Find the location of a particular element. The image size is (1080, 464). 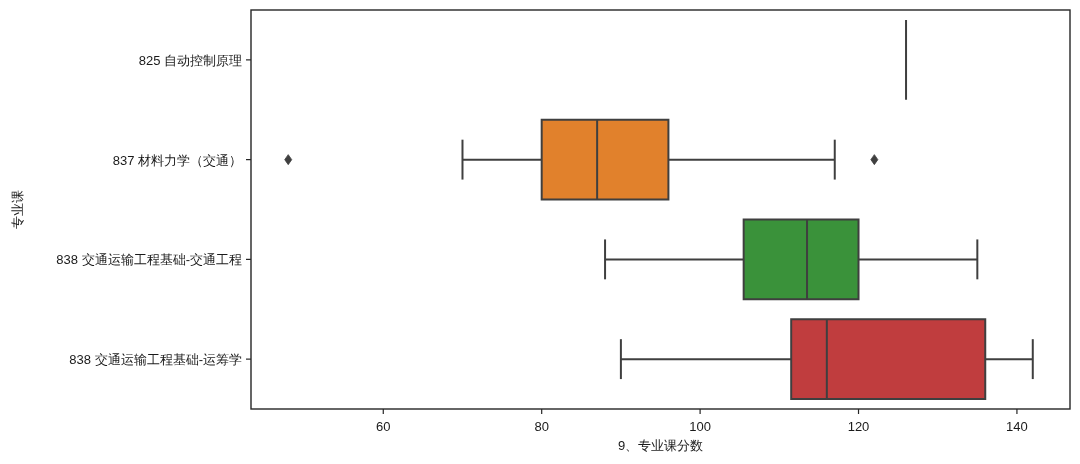

x-axis-title: 9、专业课分数 is located at coordinates (660, 445).